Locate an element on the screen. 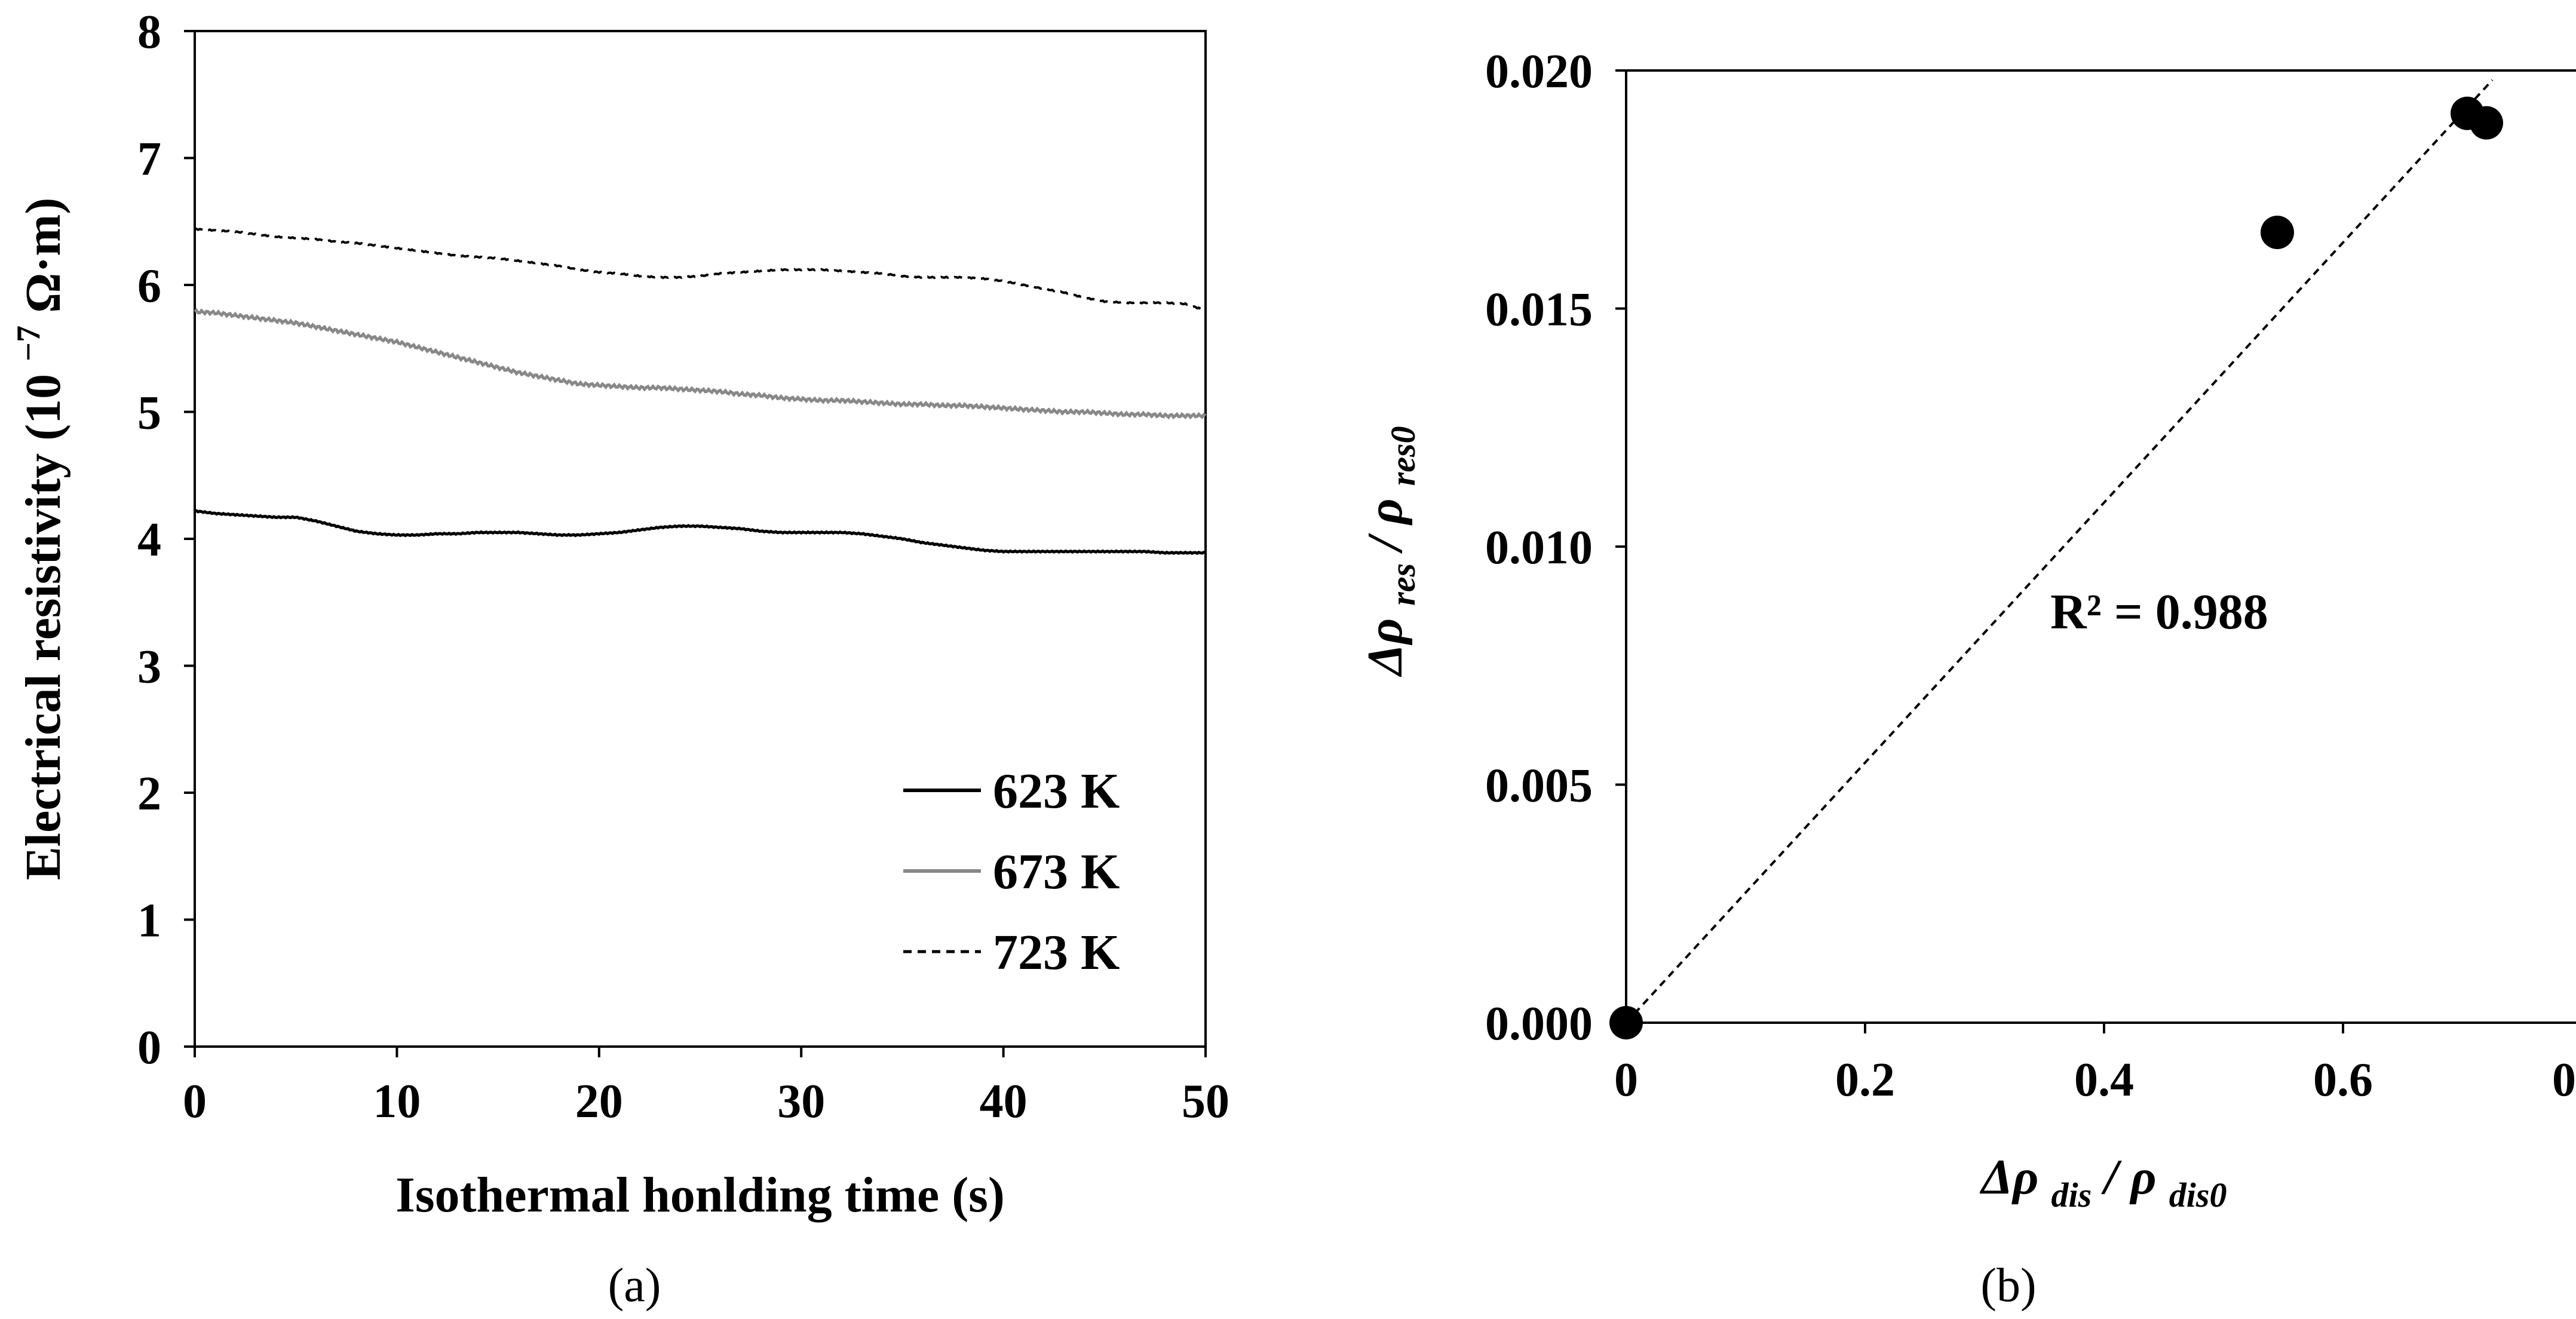 This screenshot has height=1319, width=2576. panel-a-x-tick-label: 0 is located at coordinates (195, 1101).